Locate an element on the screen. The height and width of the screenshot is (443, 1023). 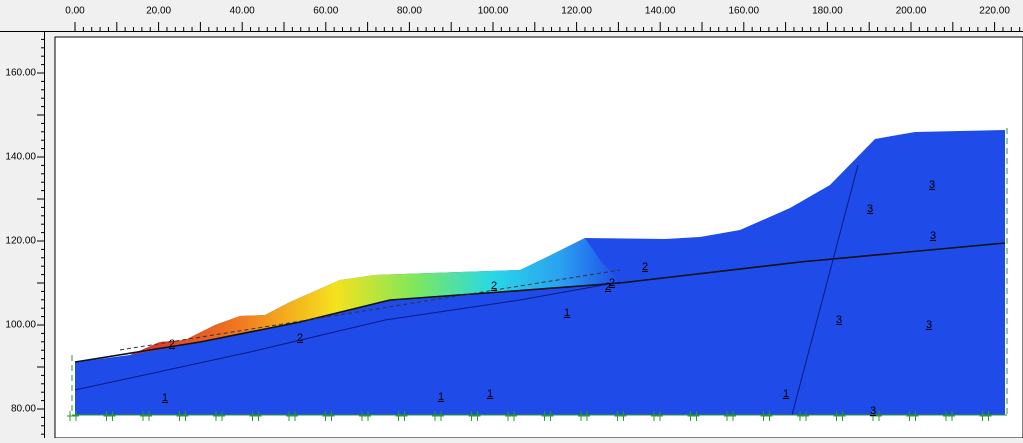
top-ruler-label: 60.00 is located at coordinates (325, 11).